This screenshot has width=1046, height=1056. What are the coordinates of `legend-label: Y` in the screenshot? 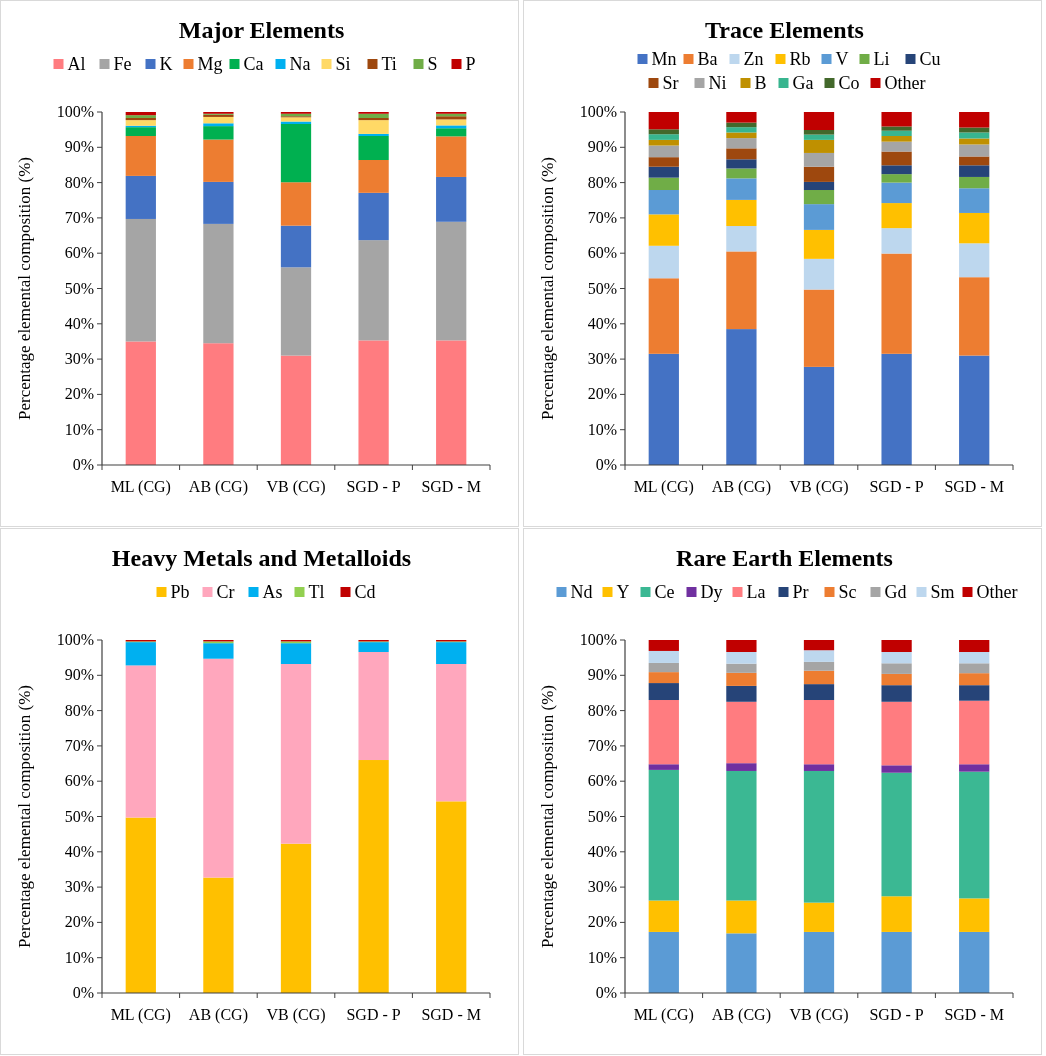 It's located at (623, 592).